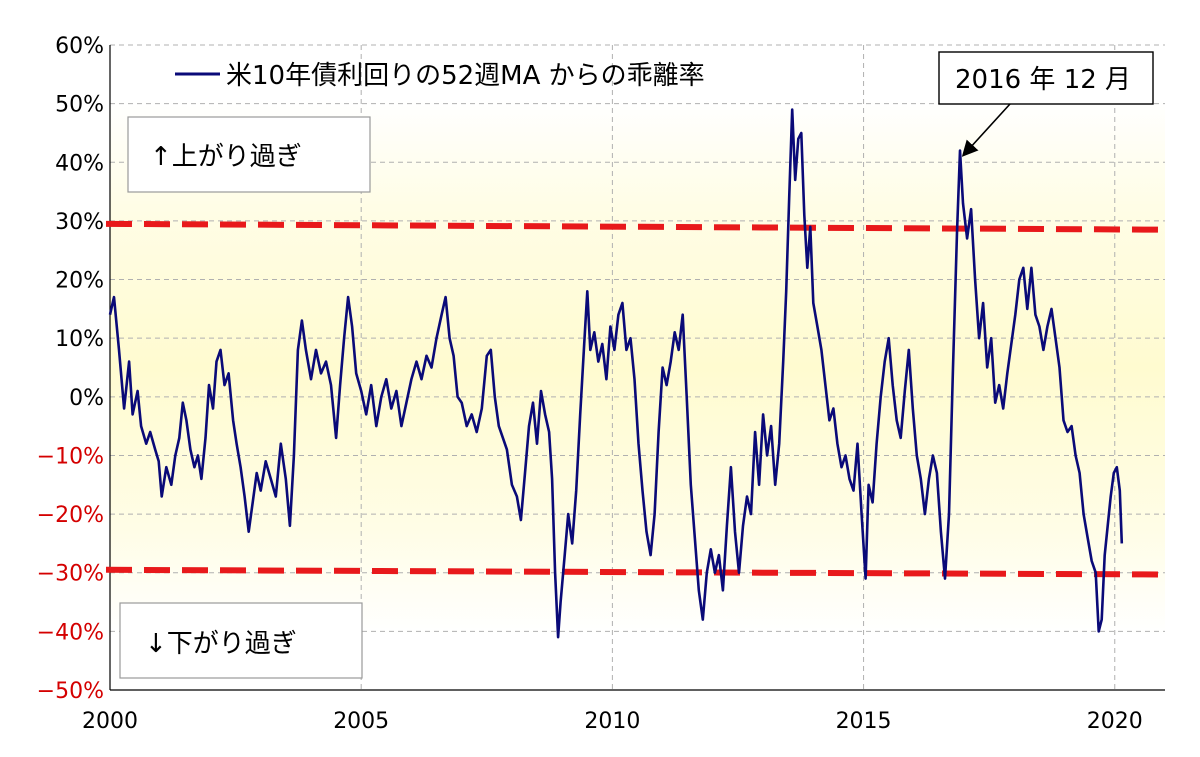 The width and height of the screenshot is (1200, 757). What do you see at coordinates (79, 163) in the screenshot?
I see `y-tick-label: 40%` at bounding box center [79, 163].